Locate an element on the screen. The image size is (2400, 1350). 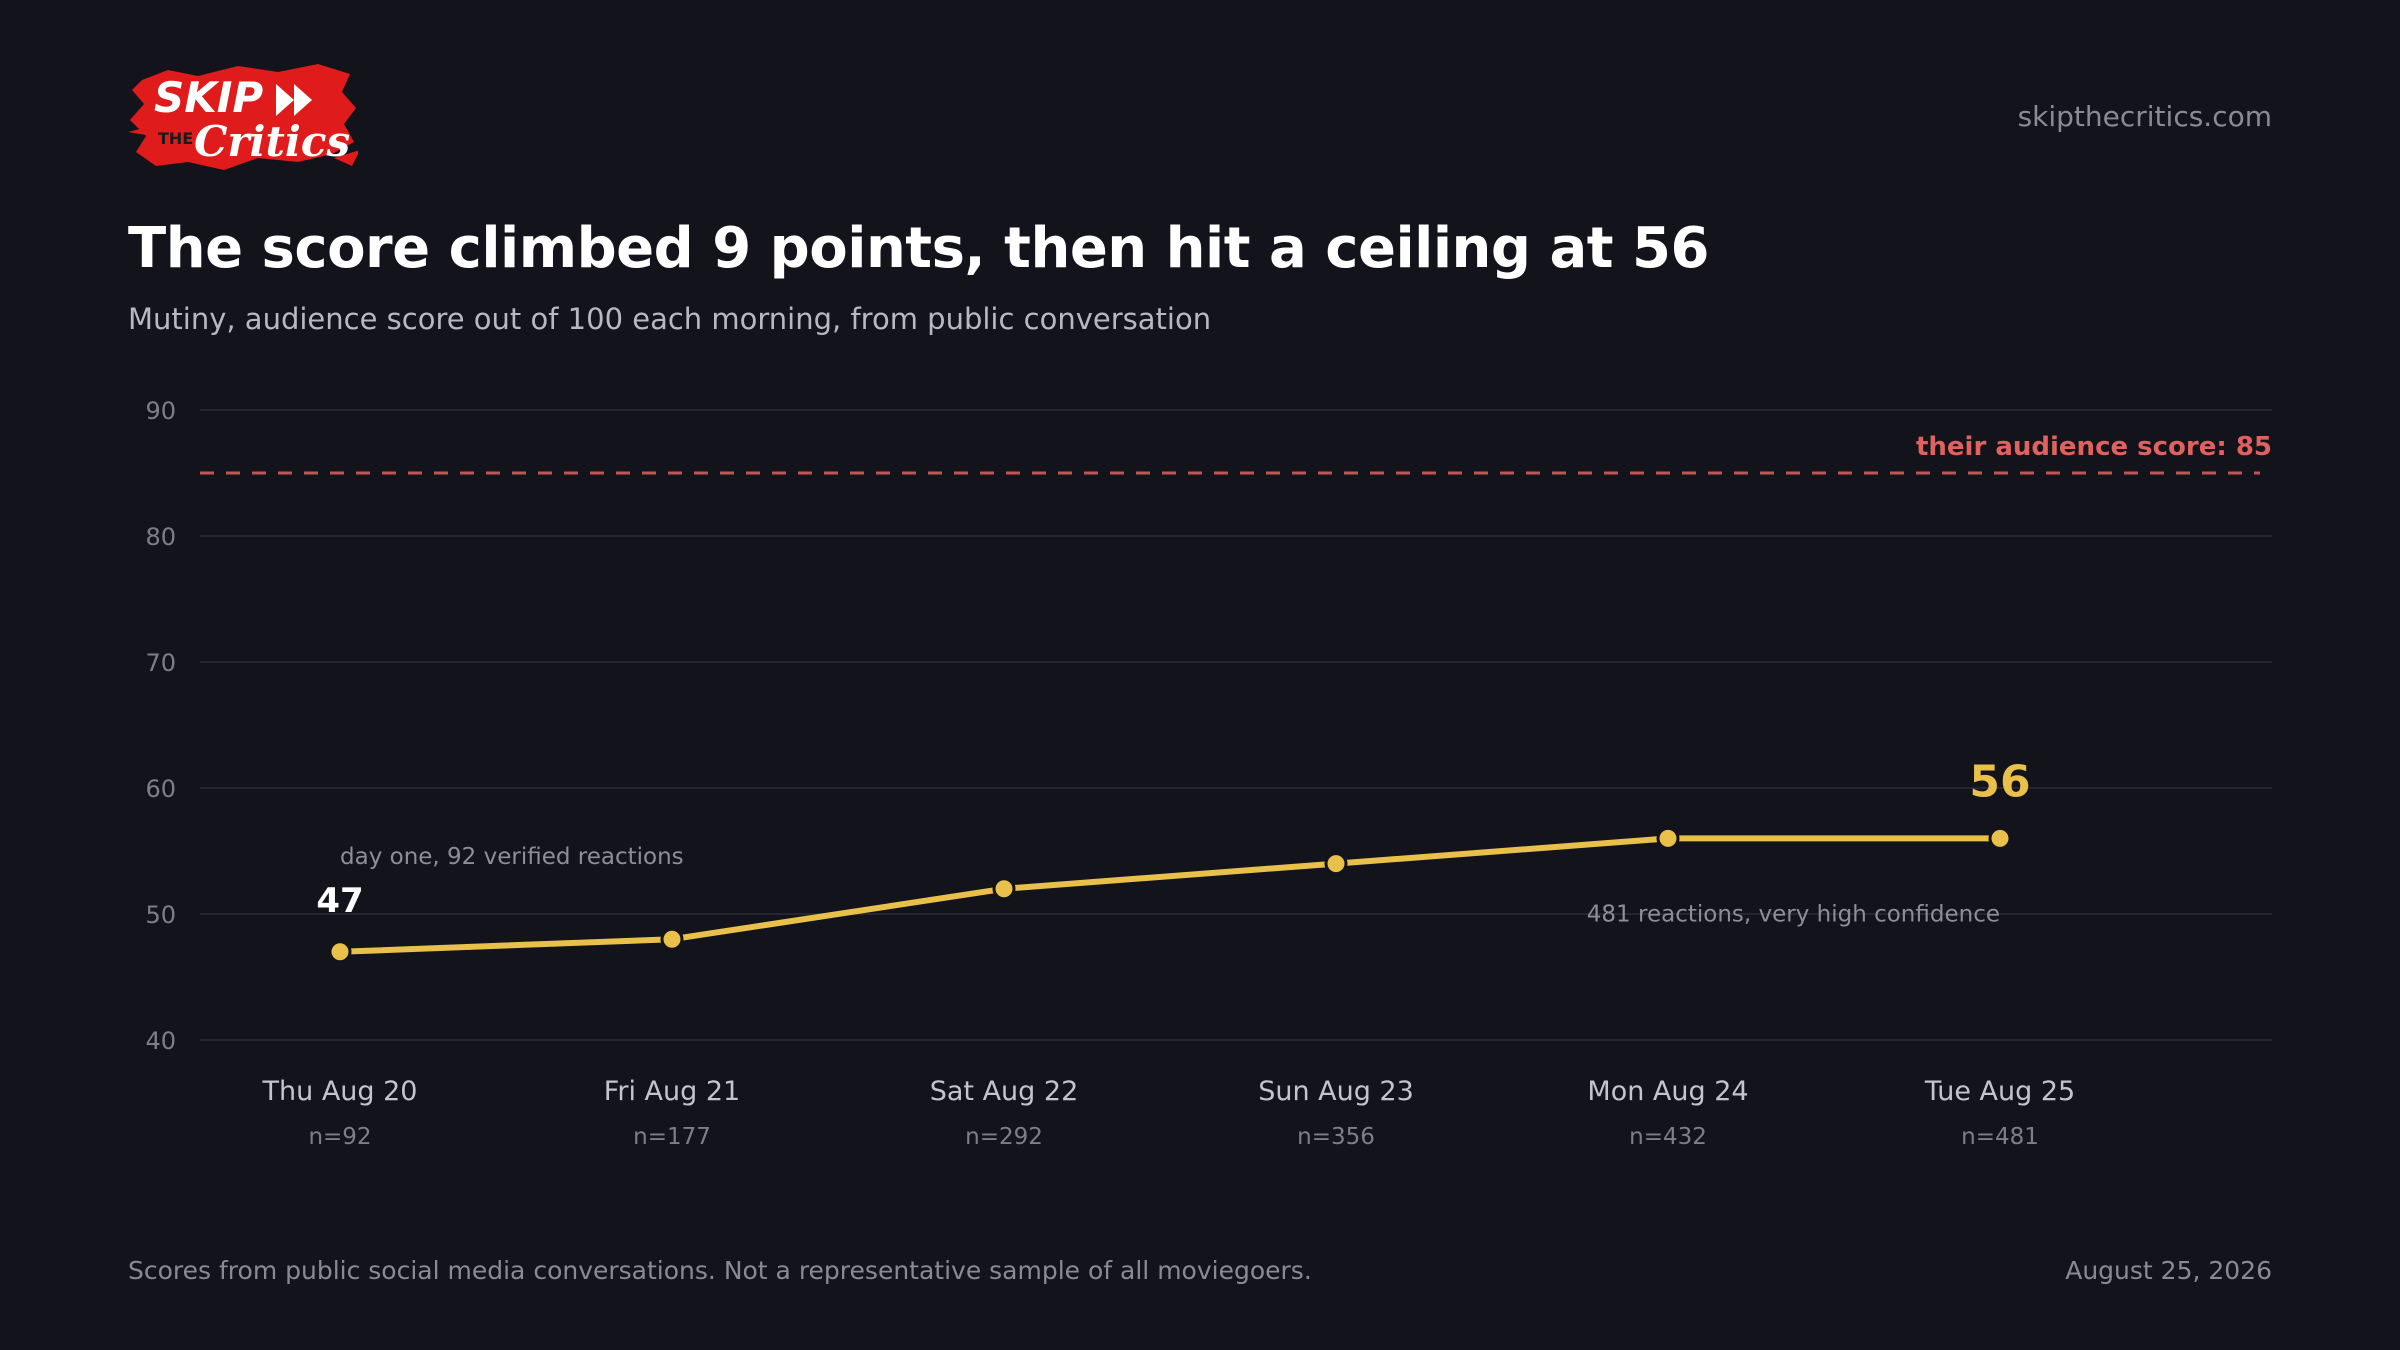
logo-the-text: THE is located at coordinates (175, 138).